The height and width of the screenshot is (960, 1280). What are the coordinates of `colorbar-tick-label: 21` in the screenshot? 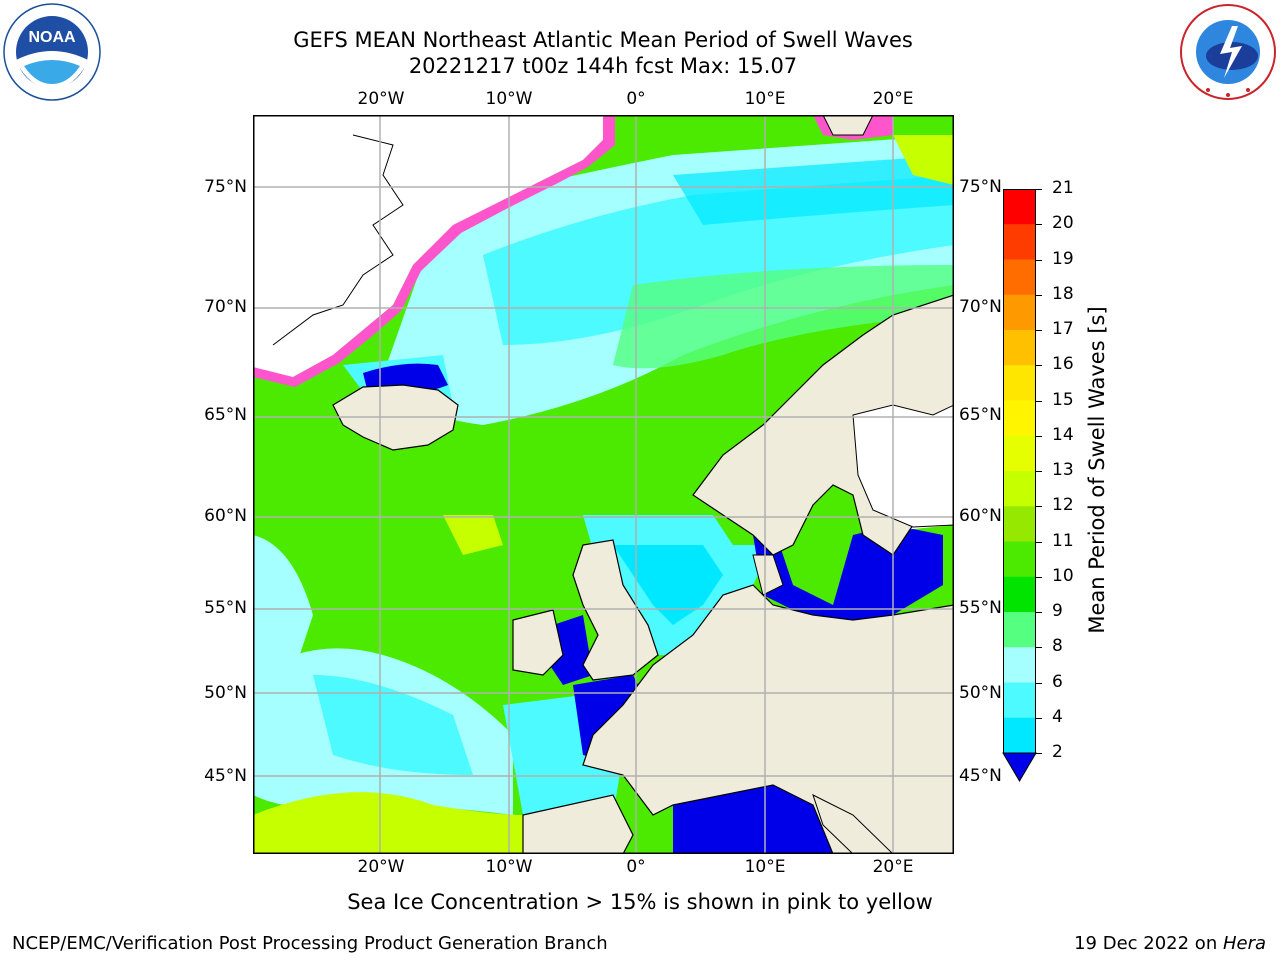 It's located at (1063, 188).